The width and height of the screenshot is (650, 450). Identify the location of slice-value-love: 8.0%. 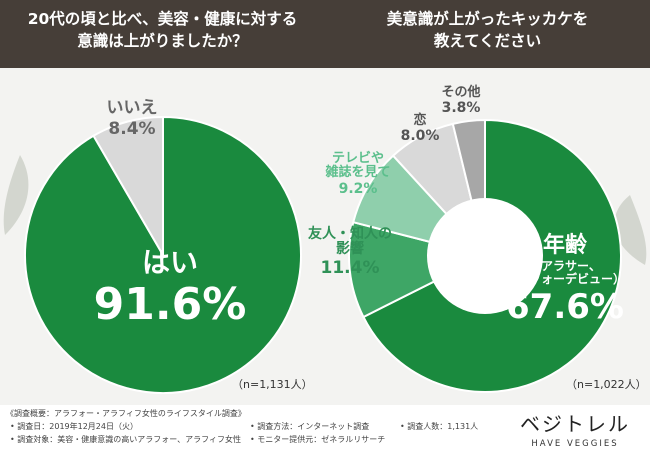
(420, 136).